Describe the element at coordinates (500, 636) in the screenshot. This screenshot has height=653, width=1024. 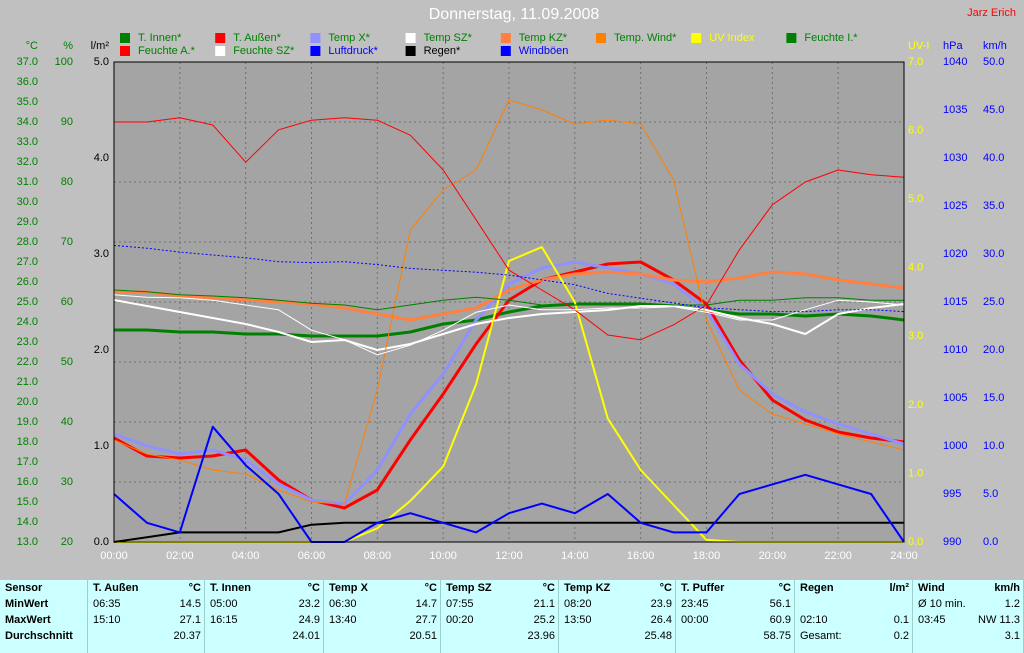
I see `table-cell: 23.96` at that location.